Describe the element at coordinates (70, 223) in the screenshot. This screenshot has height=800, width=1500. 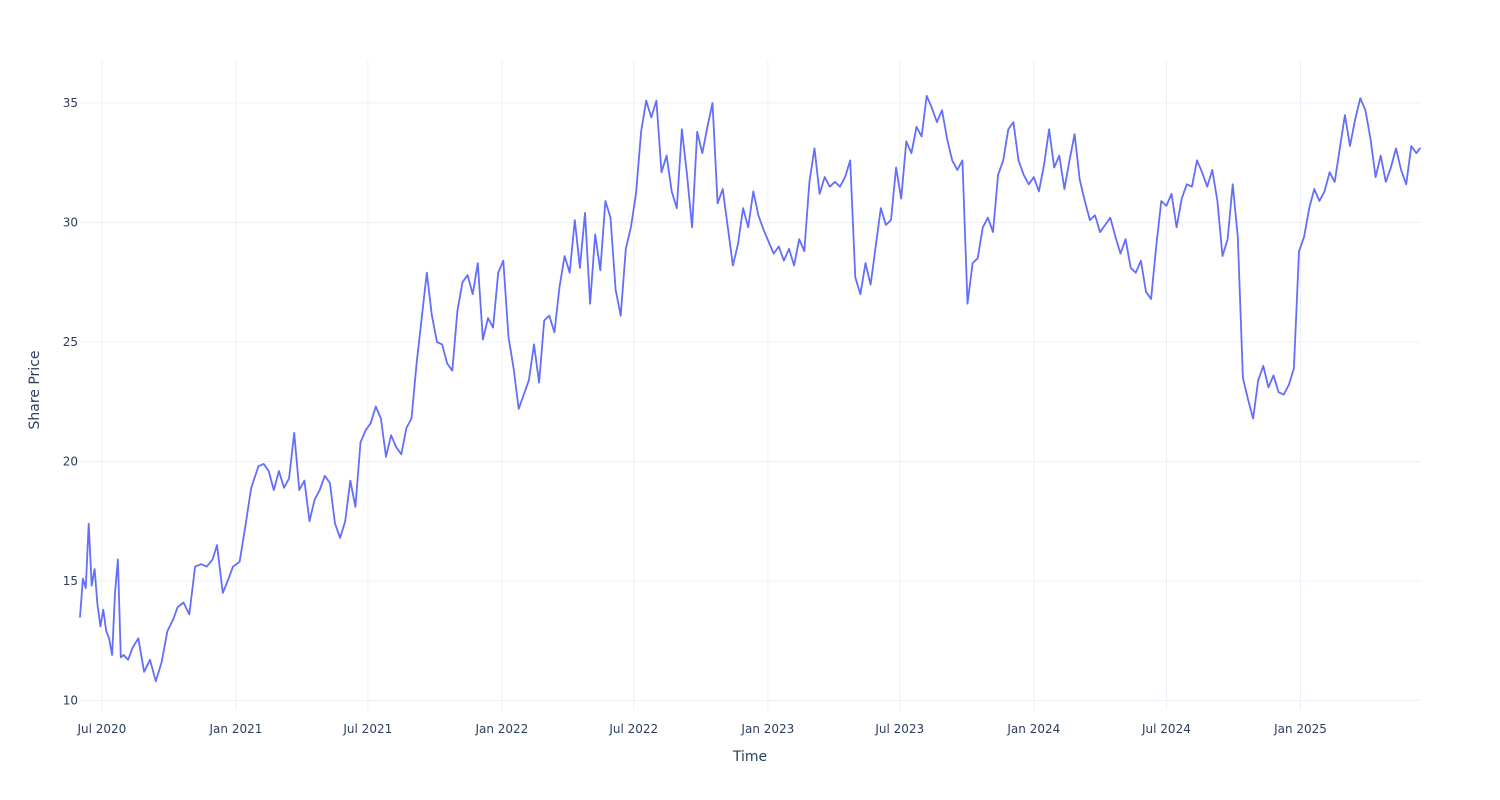
I see `y-tick-label: 30` at that location.